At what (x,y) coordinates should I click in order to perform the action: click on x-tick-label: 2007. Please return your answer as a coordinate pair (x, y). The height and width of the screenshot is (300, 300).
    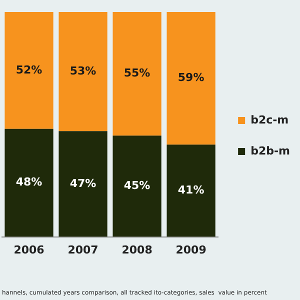
    Looking at the image, I should click on (83, 249).